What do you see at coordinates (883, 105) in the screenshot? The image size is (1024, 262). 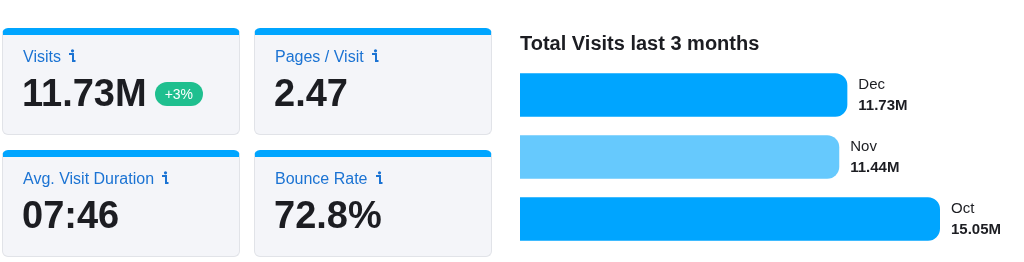 I see `data-label: 11.73M` at bounding box center [883, 105].